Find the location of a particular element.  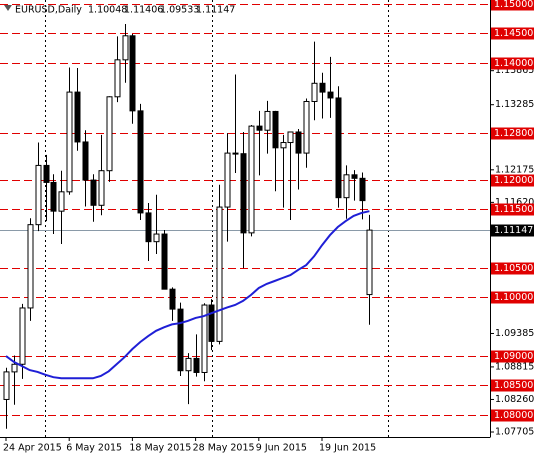

level-label: 1.08500 is located at coordinates (513, 385).